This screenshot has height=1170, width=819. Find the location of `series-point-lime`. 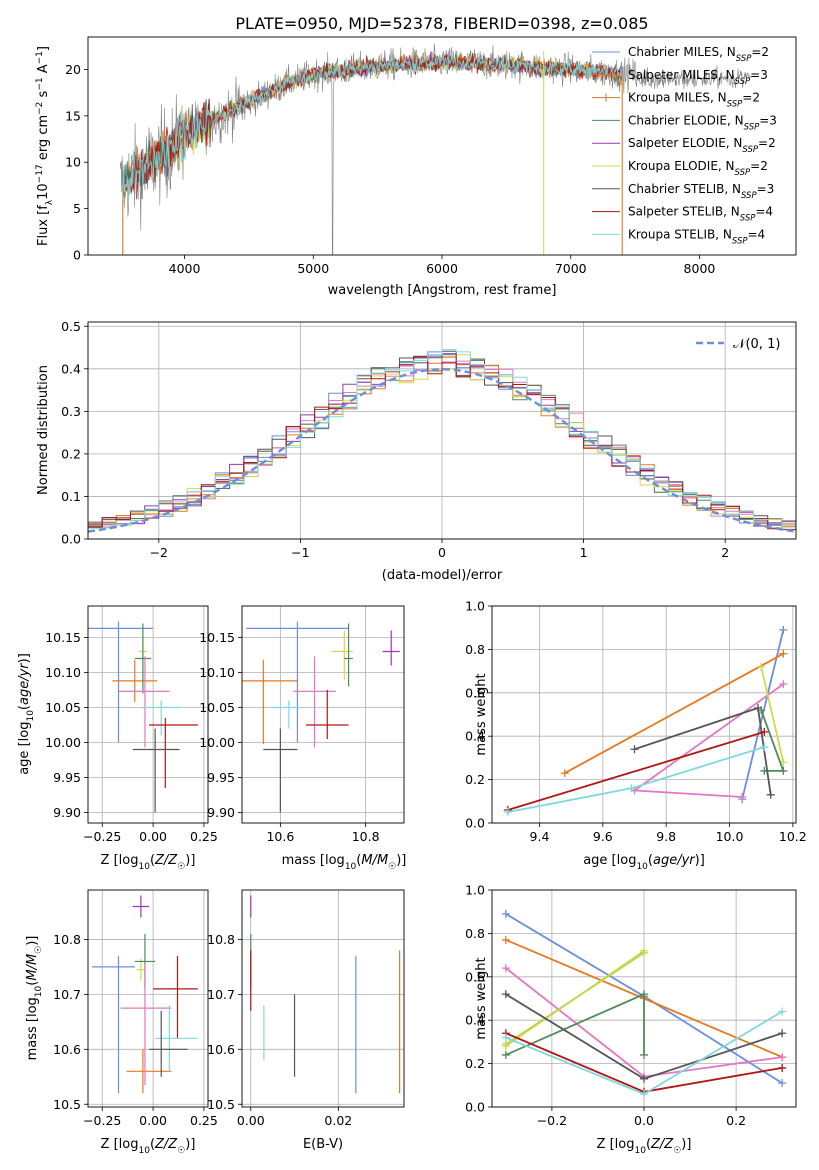

series-point-lime is located at coordinates (644, 952).